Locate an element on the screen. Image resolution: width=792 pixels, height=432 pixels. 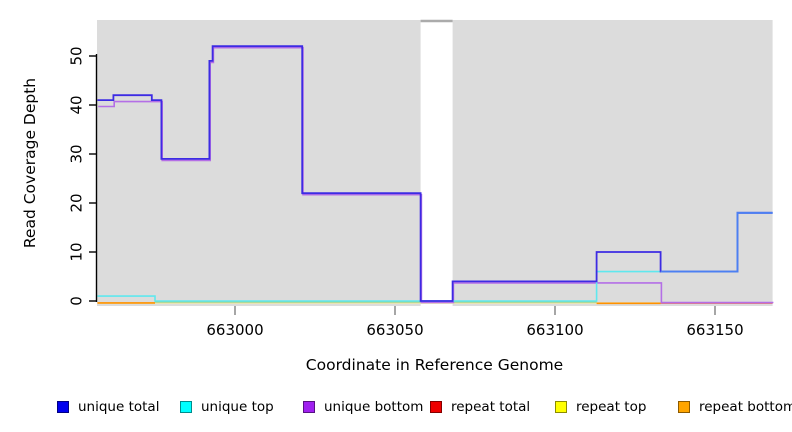
y-tick-label: 40 is located at coordinates (76, 104).